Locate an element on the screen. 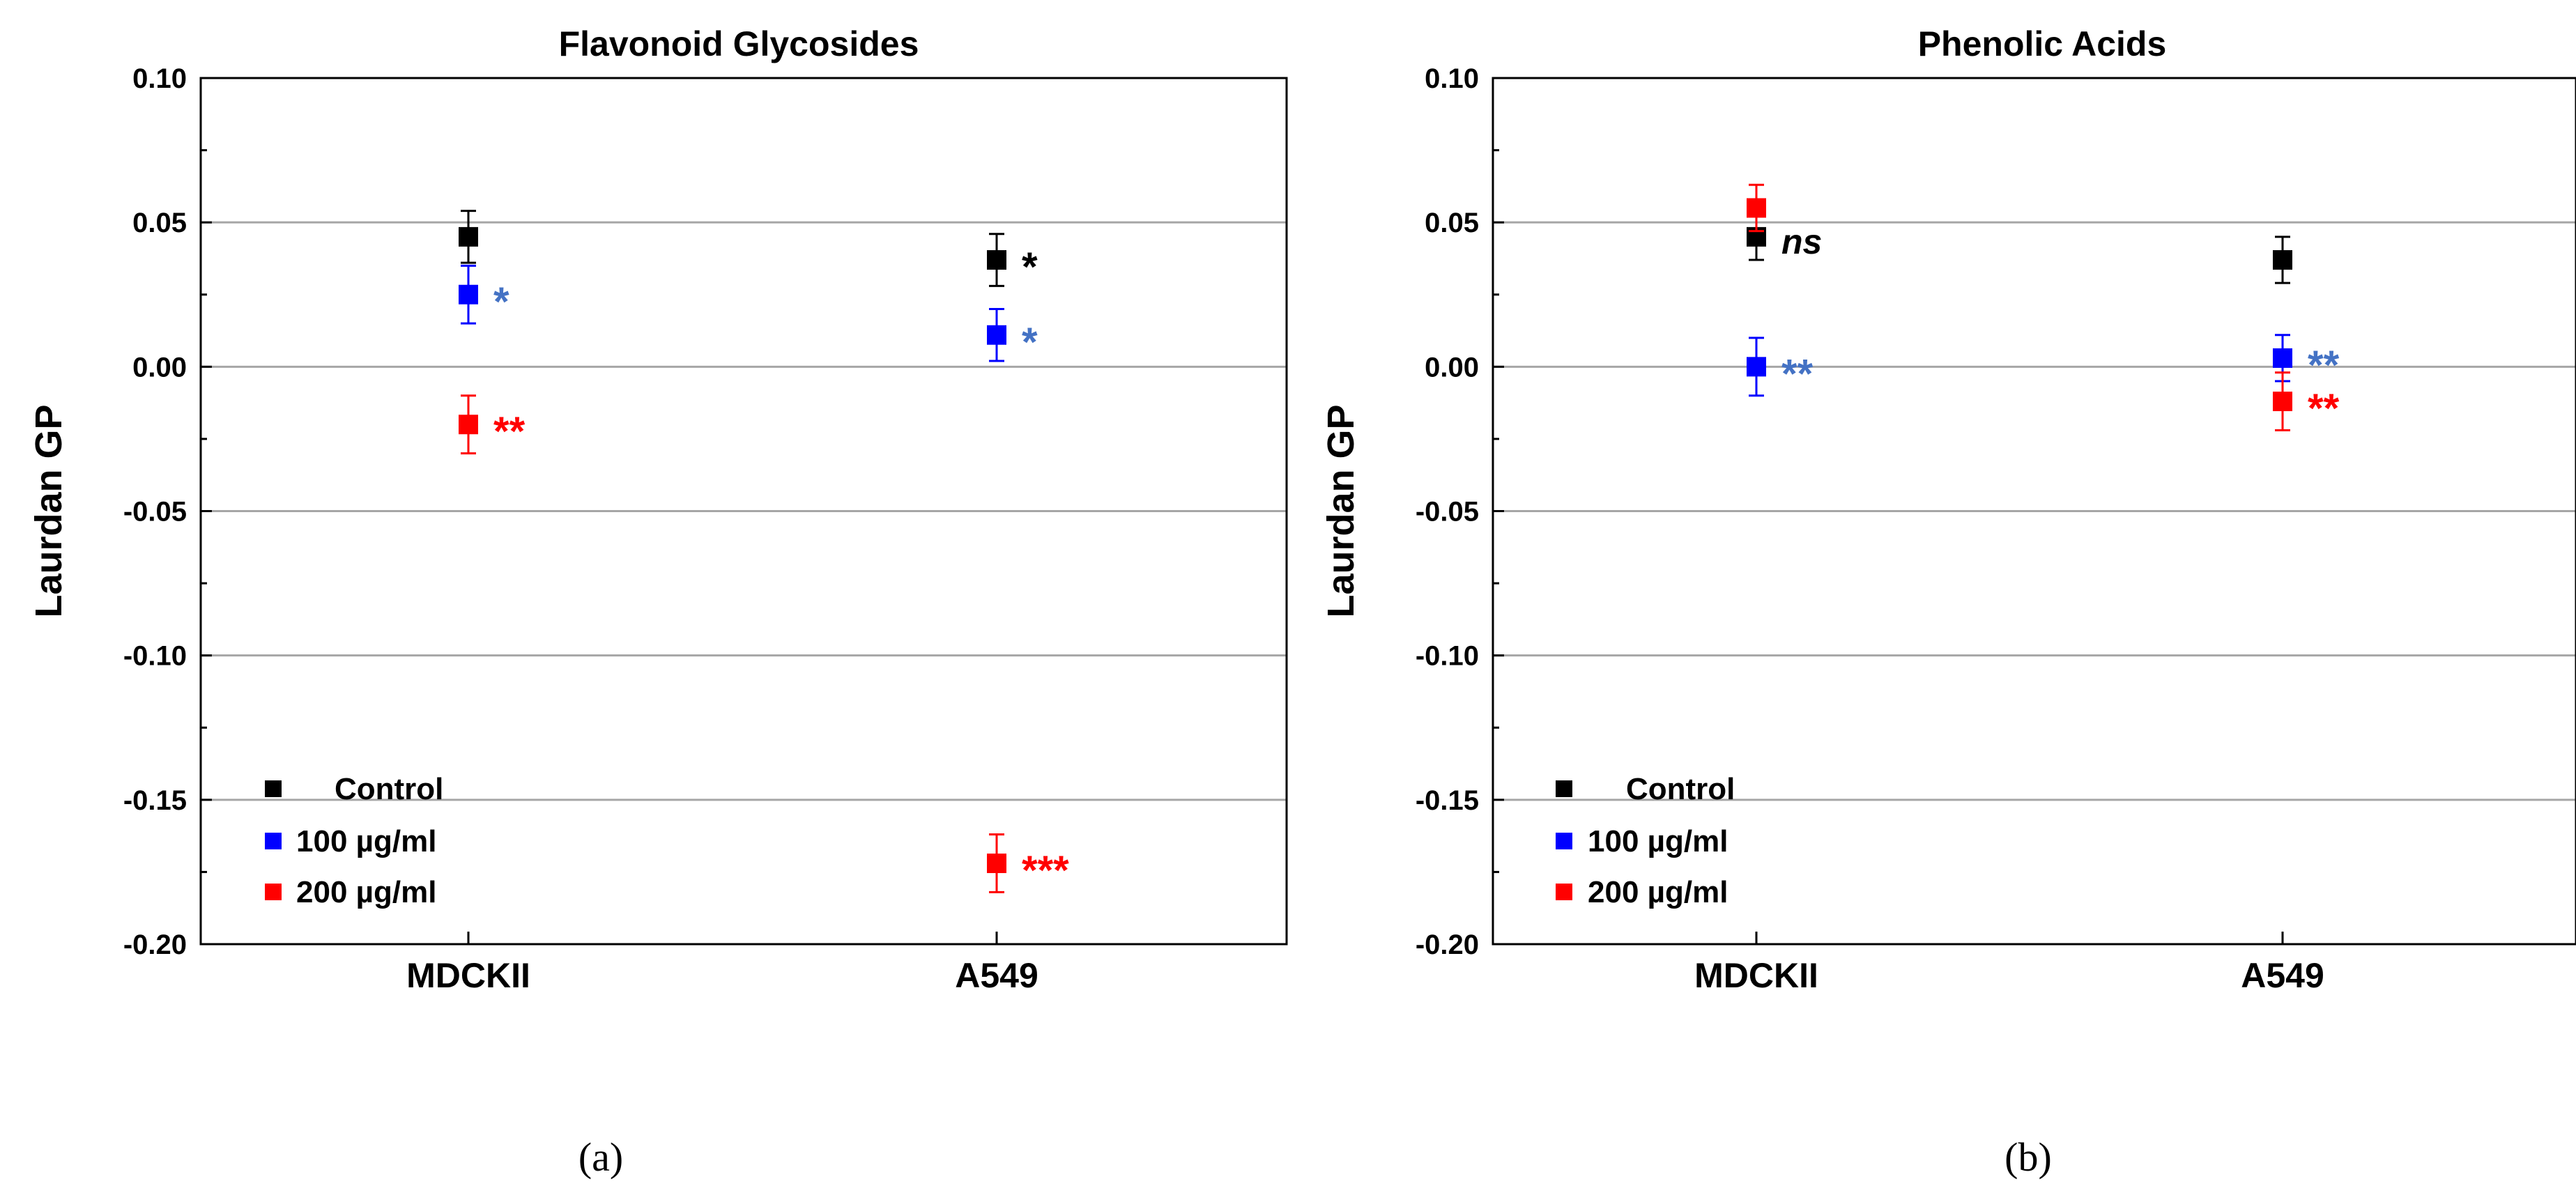  chart-title: Phenolic Acids is located at coordinates (2042, 43).